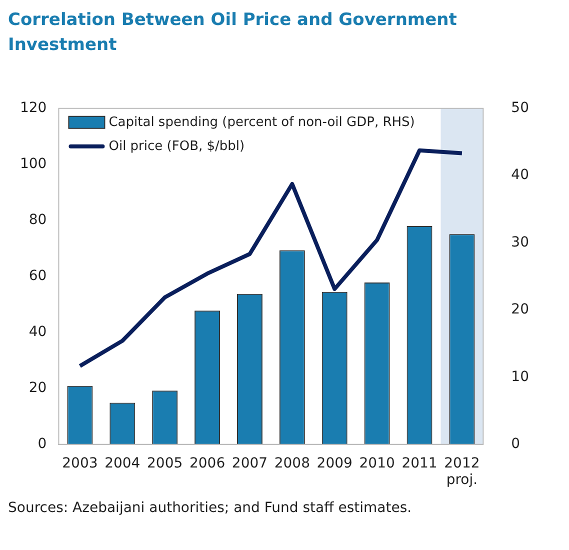  I want to click on chart-title: Correlation Between Oil Price and Government Investment, so click(233, 33).